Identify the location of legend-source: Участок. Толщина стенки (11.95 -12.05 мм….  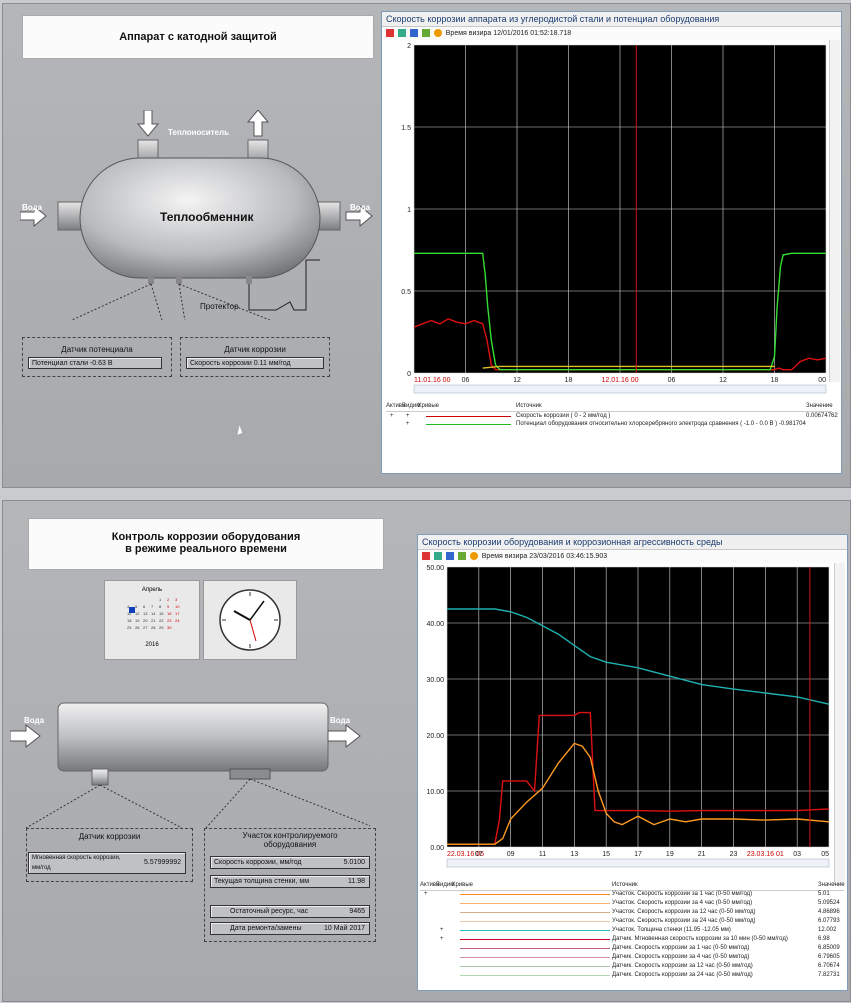
(671, 930).